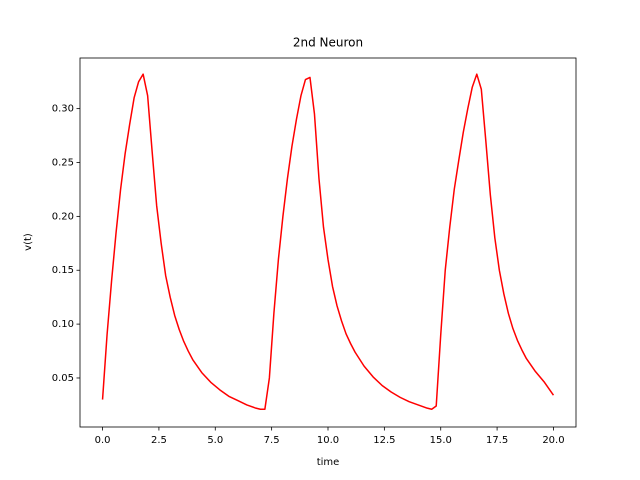 The image size is (640, 480). I want to click on x-tick-label: 17.5, so click(497, 440).